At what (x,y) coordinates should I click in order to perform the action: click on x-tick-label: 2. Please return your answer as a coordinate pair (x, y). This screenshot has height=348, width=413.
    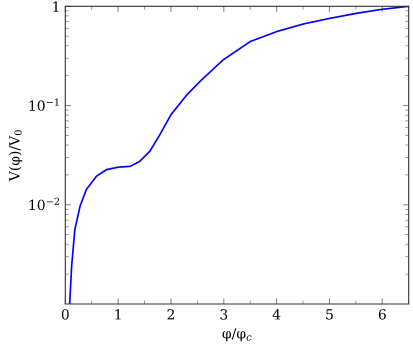
    Looking at the image, I should click on (170, 314).